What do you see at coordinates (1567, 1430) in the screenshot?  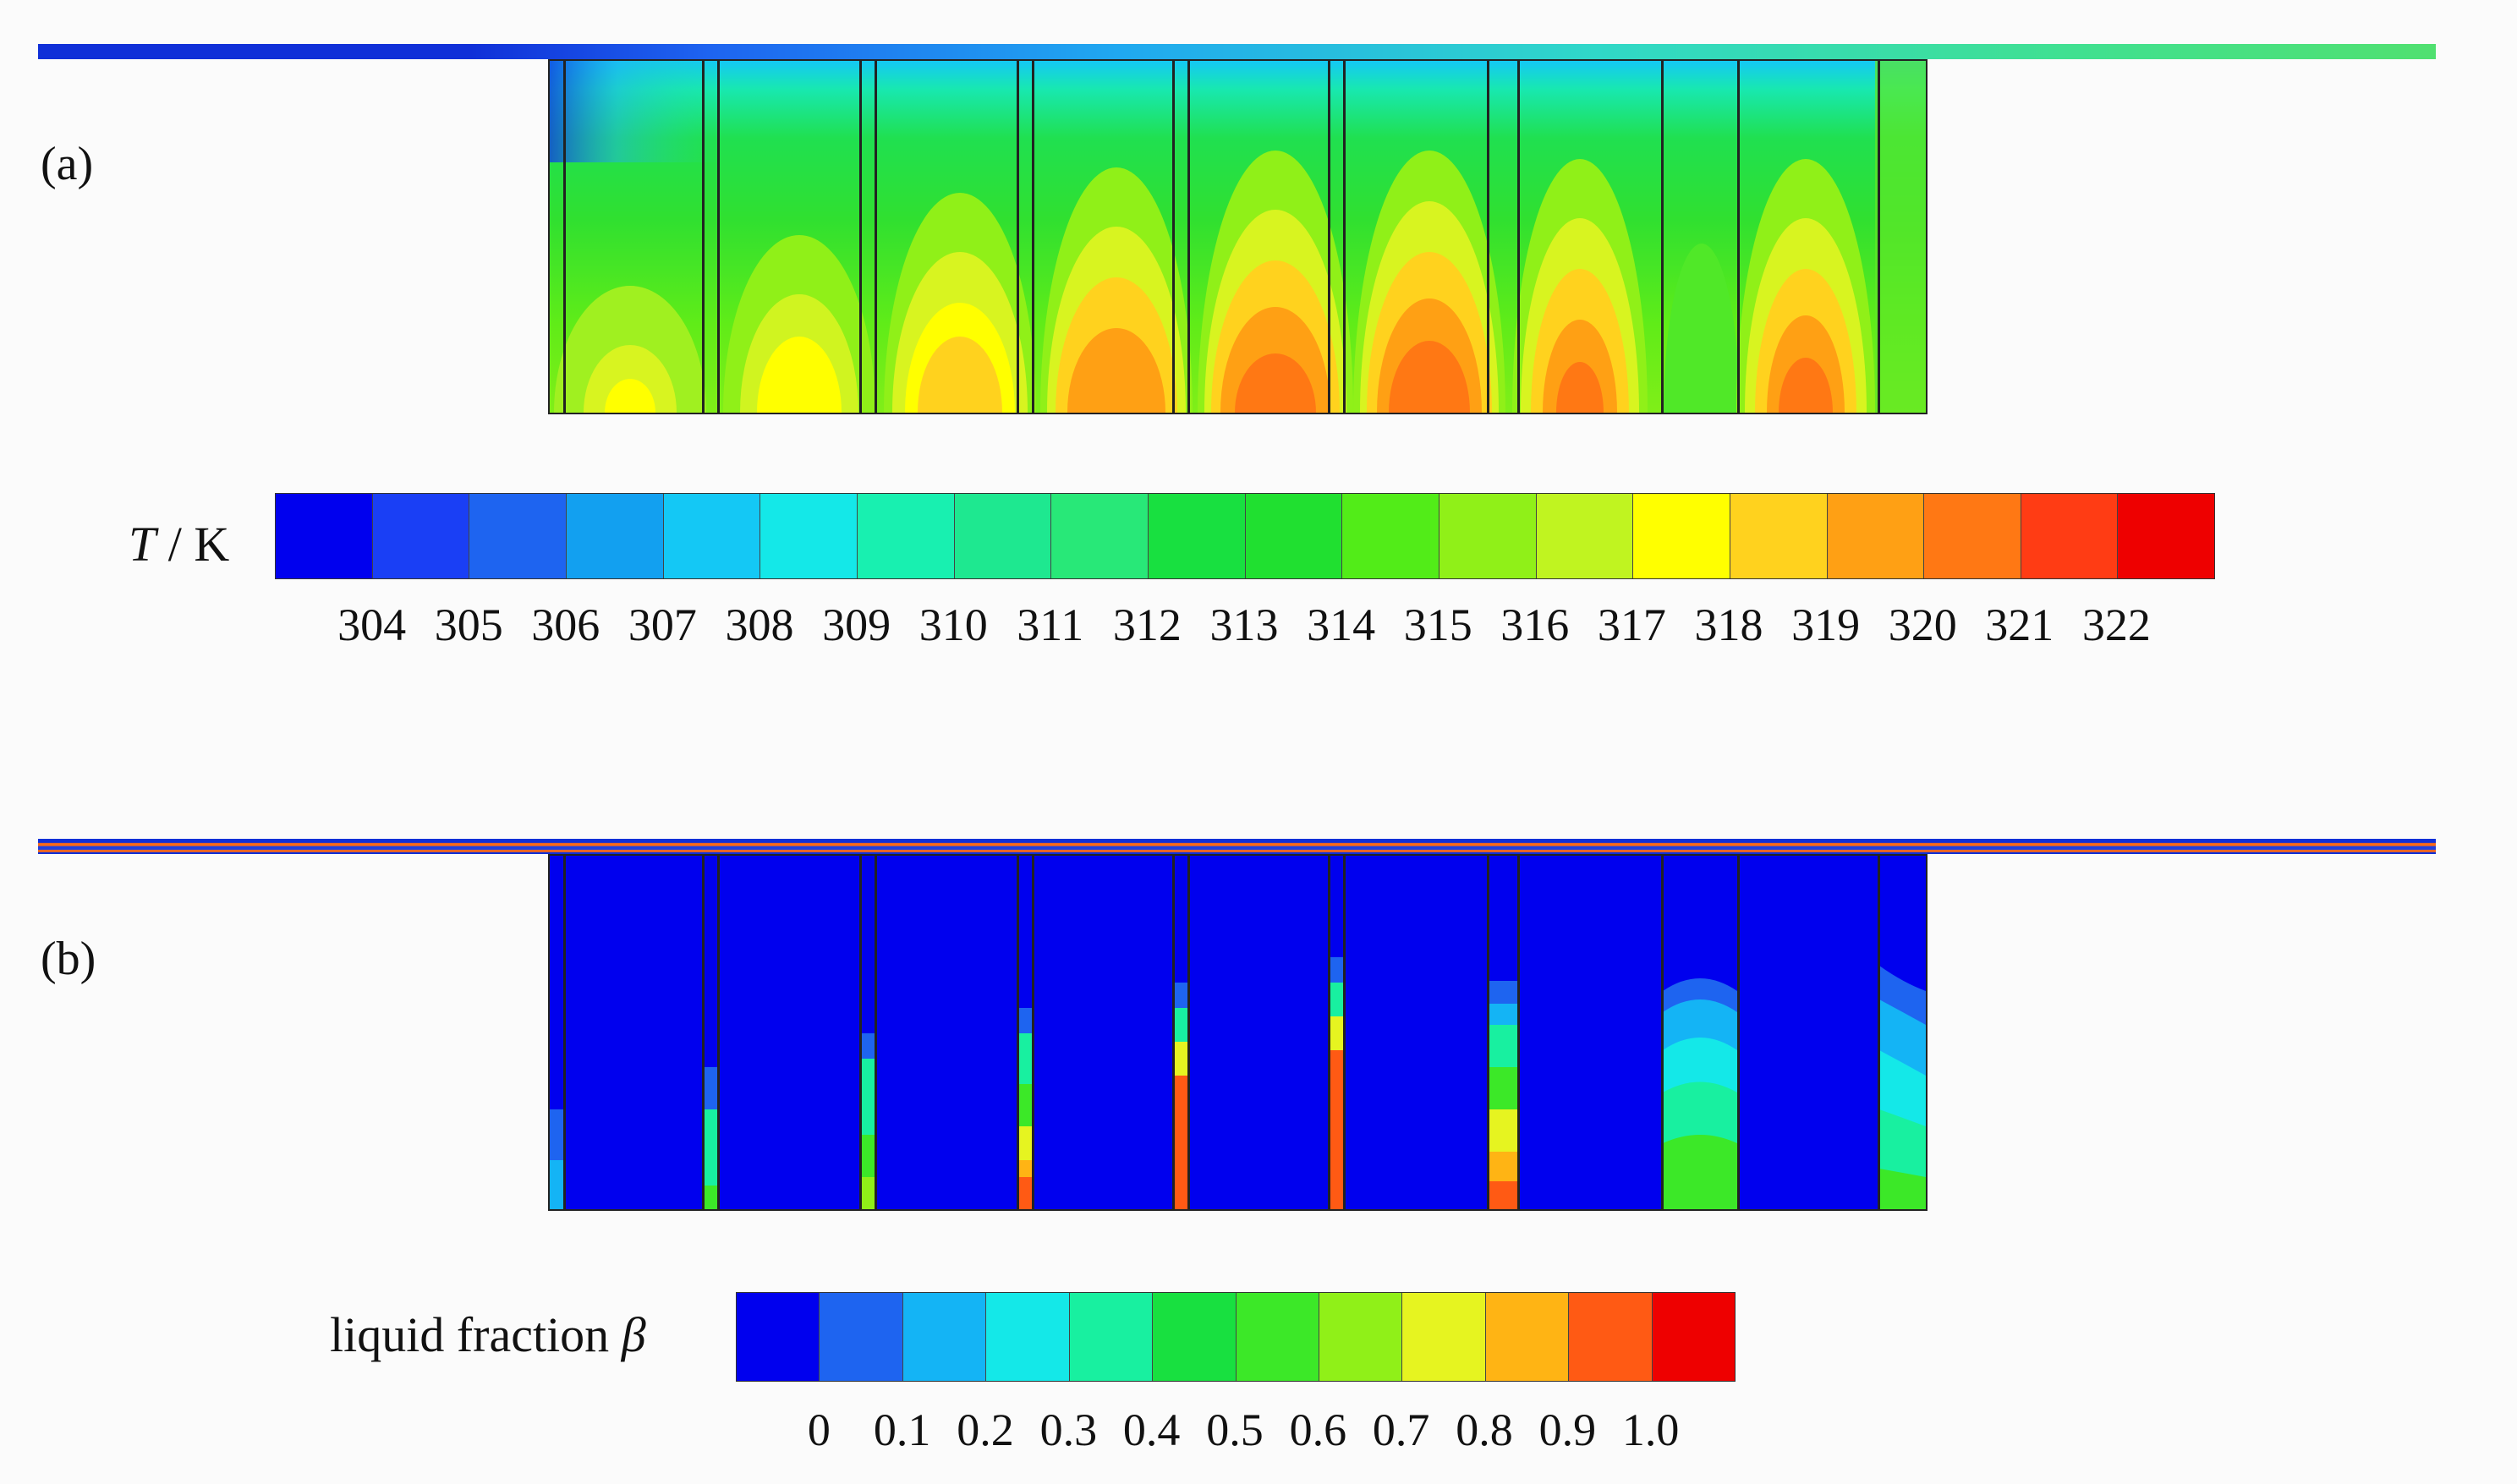 I see `liquid-fraction-tick-label: 0.9` at bounding box center [1567, 1430].